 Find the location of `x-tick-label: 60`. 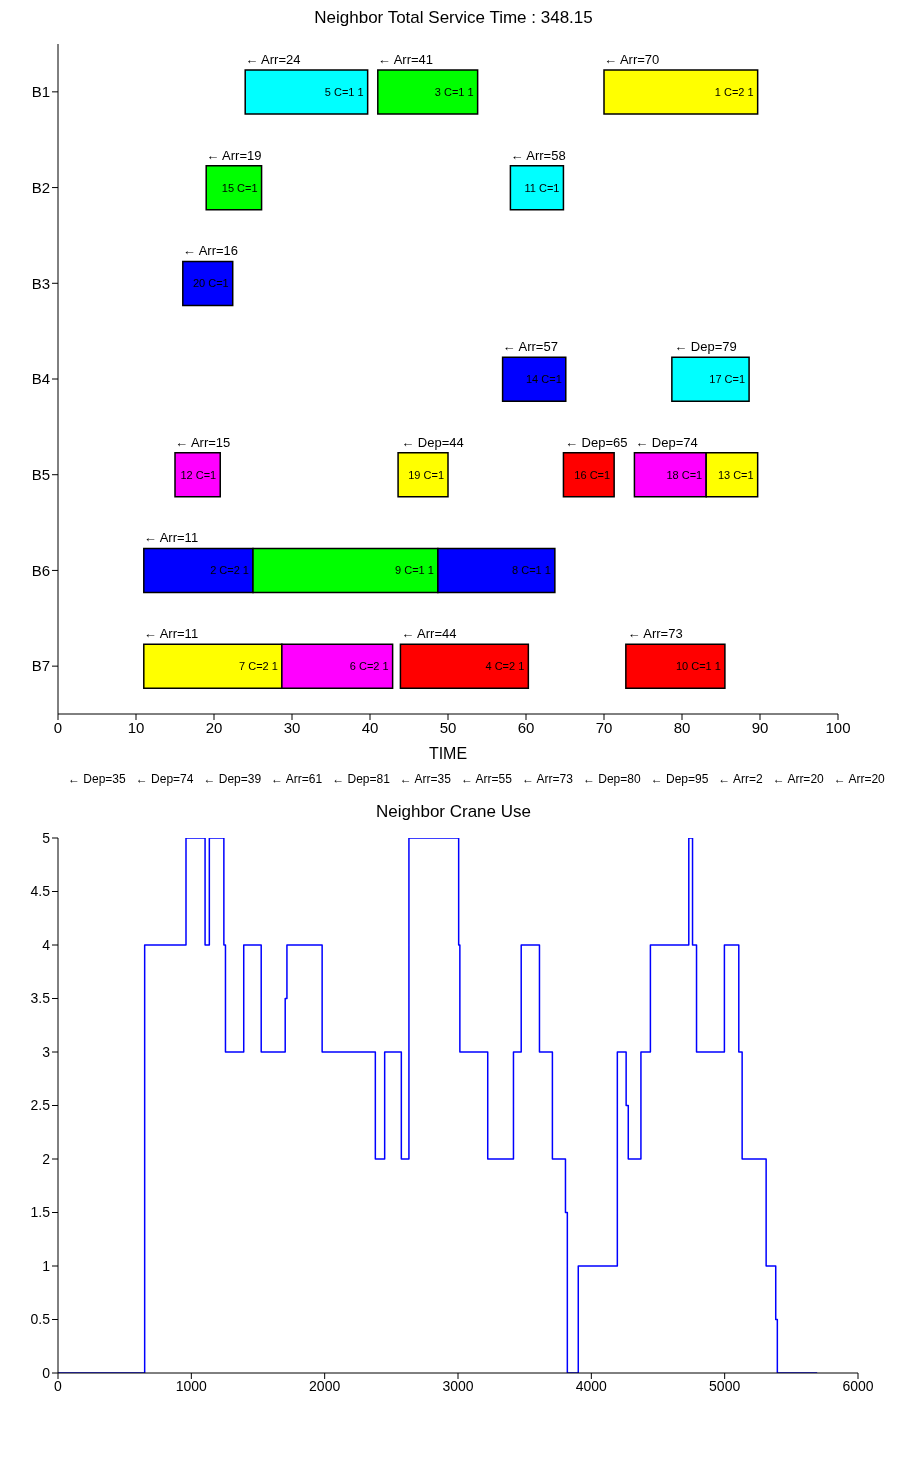

x-tick-label: 60 is located at coordinates (526, 727).